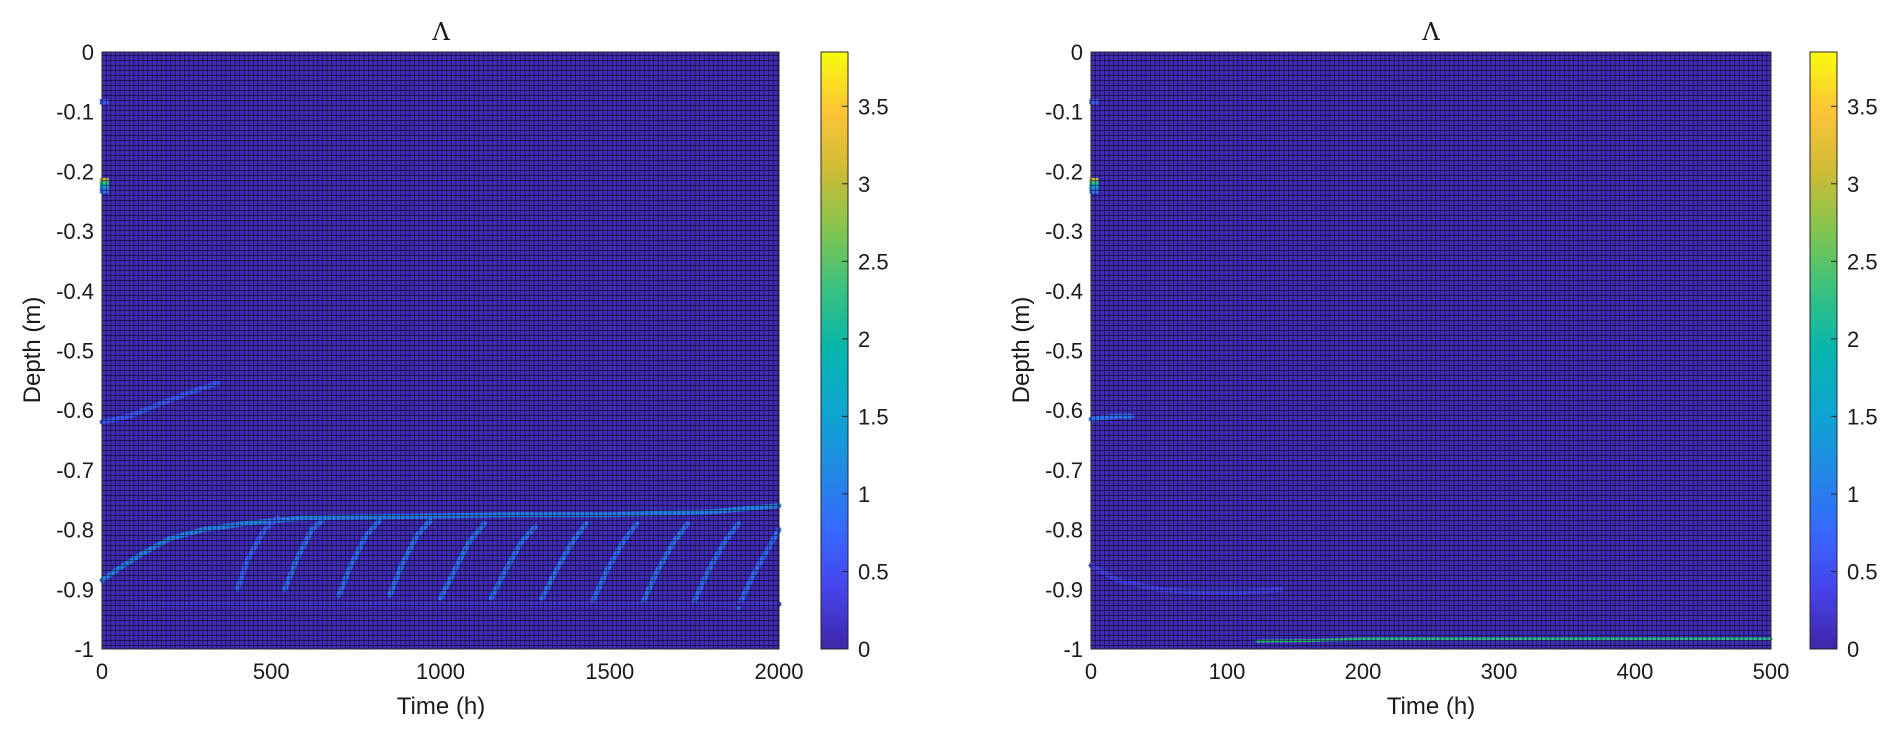 Image resolution: width=1892 pixels, height=740 pixels. What do you see at coordinates (1499, 671) in the screenshot?
I see `x-tick-label: 300` at bounding box center [1499, 671].